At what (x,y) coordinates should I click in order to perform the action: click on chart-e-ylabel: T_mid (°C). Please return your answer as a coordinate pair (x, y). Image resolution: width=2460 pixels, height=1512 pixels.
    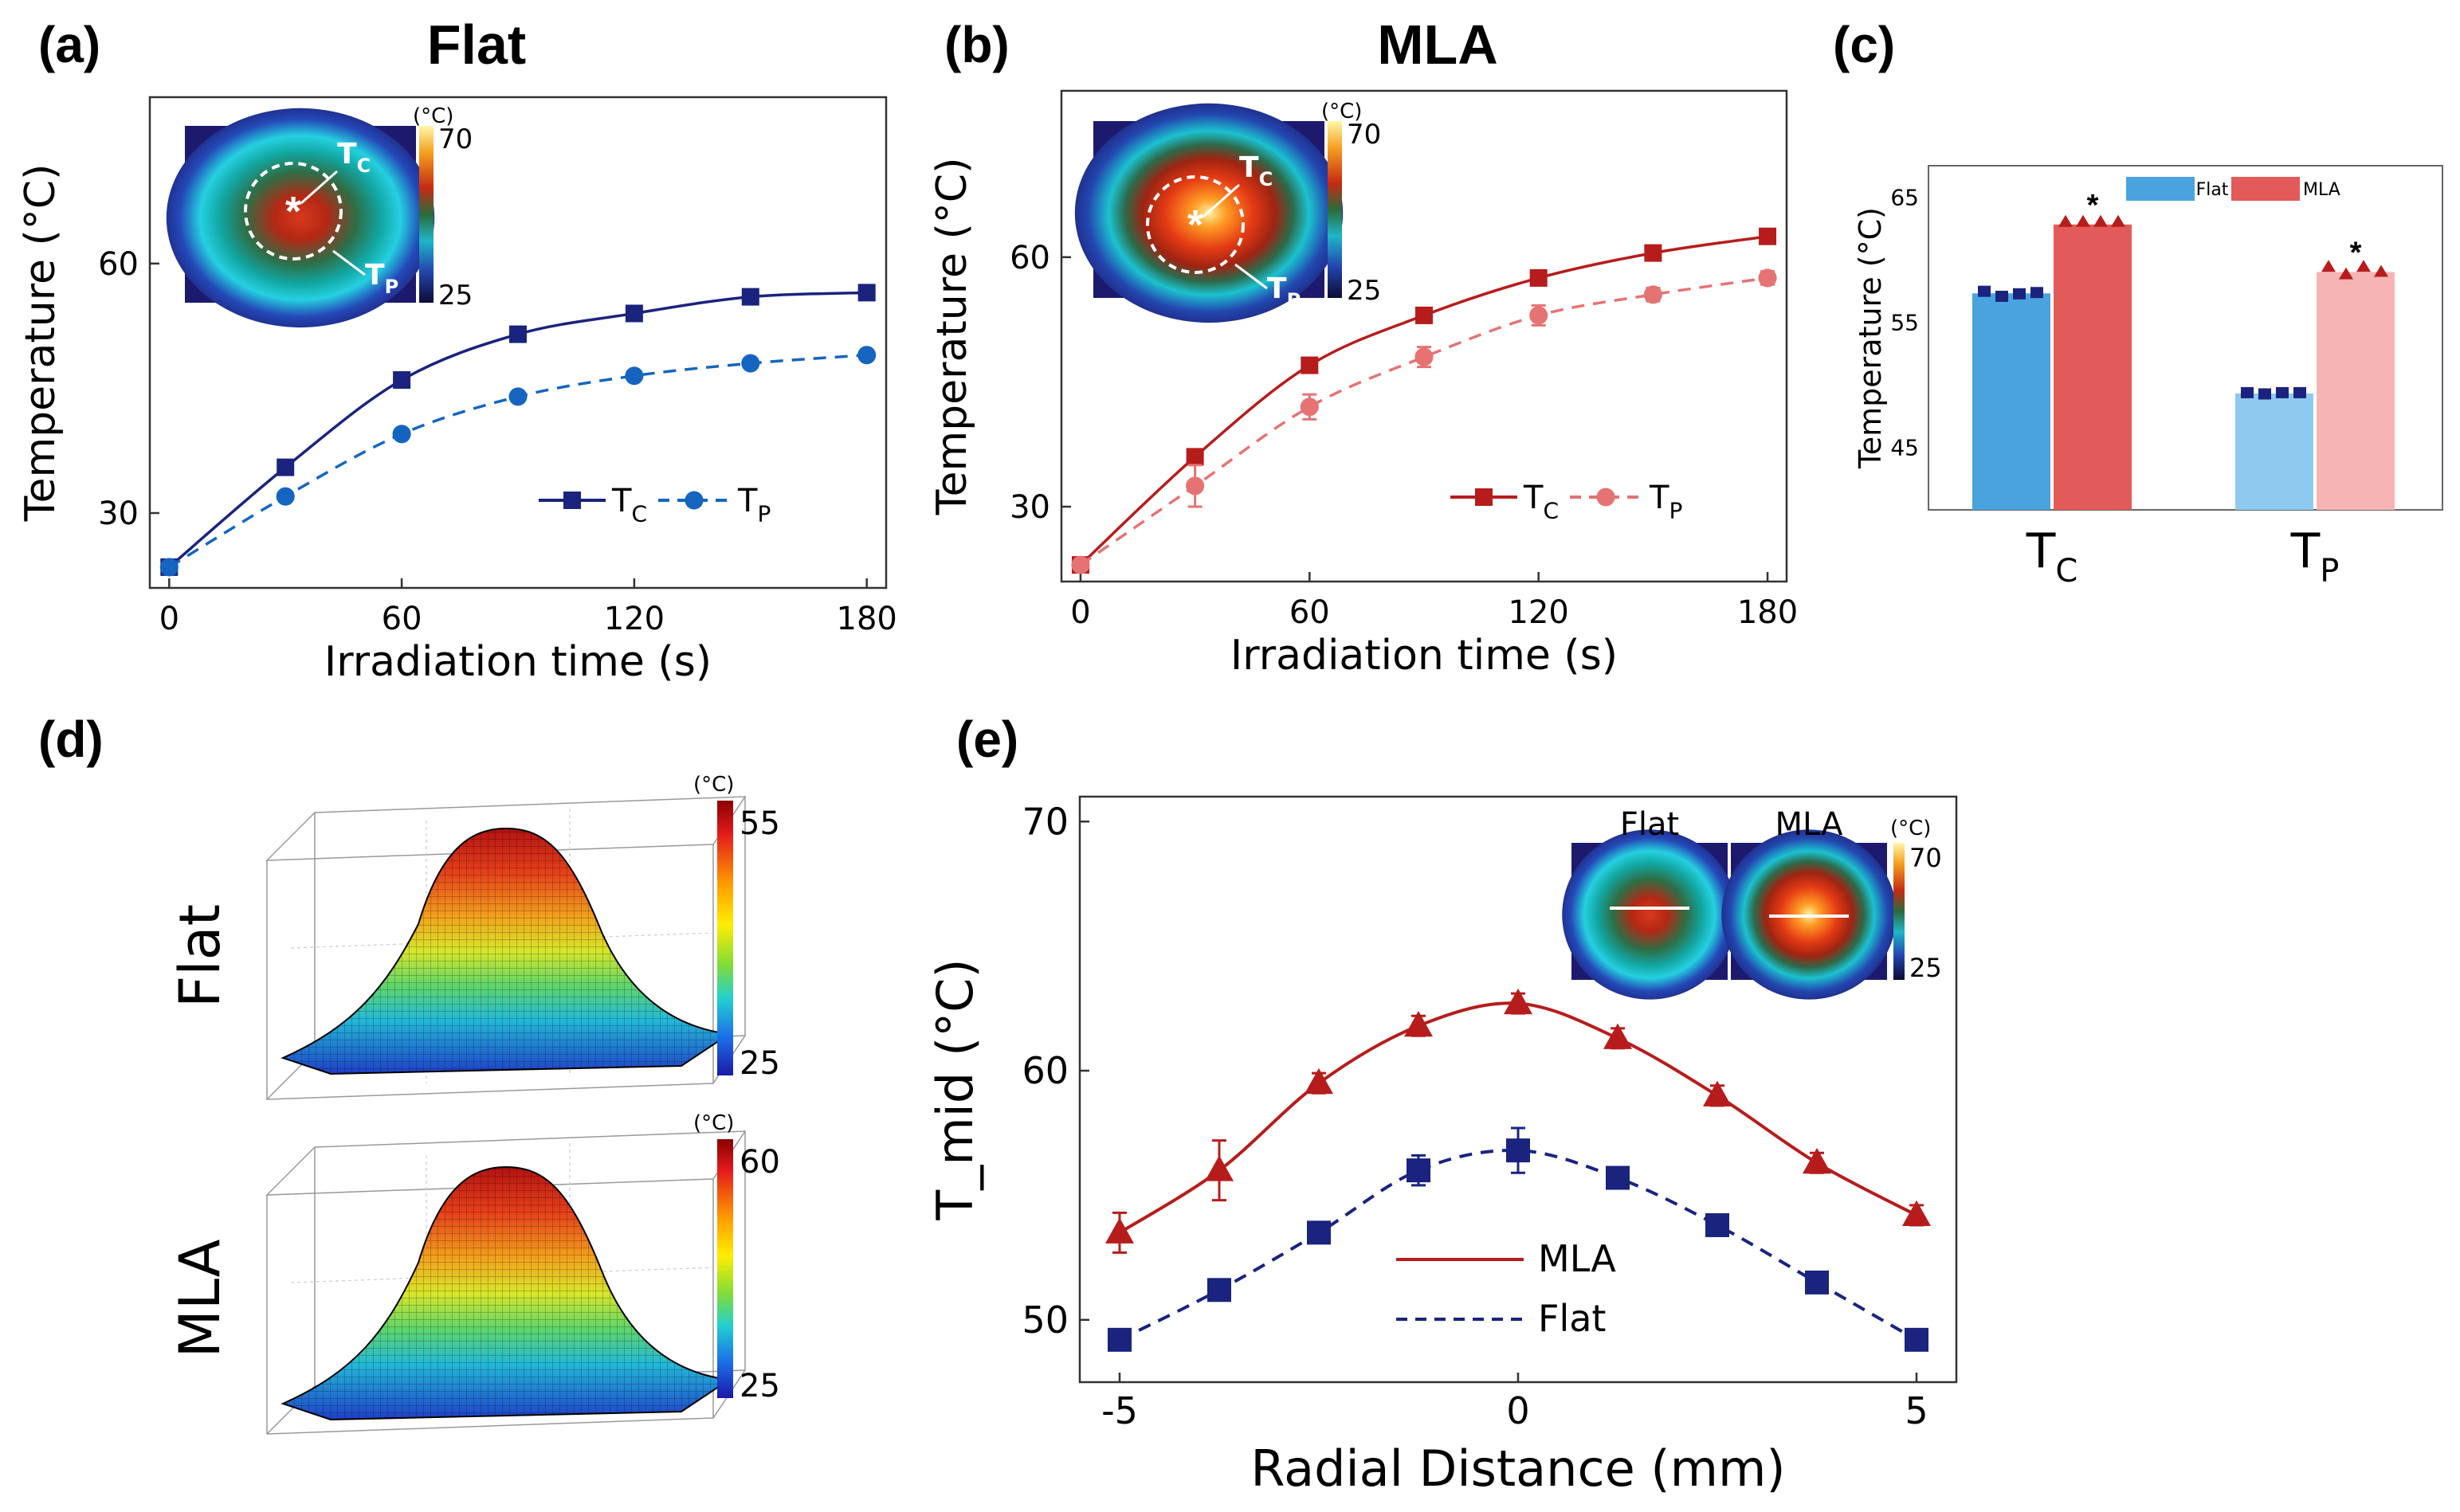
    Looking at the image, I should click on (955, 1089).